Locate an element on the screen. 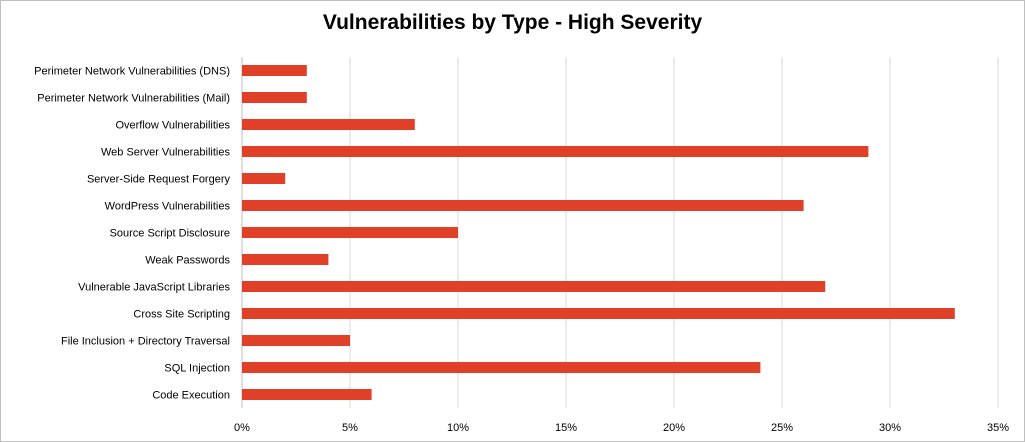  category-label: Web Server Vulnerabilities is located at coordinates (166, 153).